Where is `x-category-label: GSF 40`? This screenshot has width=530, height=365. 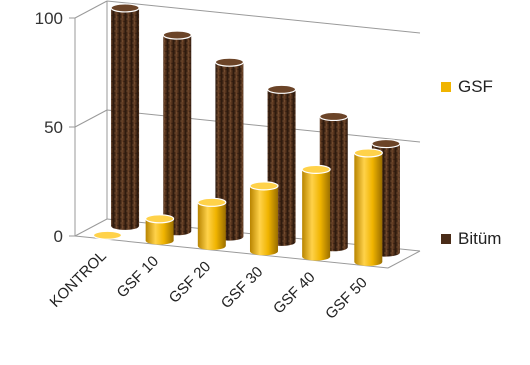 x-category-label: GSF 40 is located at coordinates (294, 293).